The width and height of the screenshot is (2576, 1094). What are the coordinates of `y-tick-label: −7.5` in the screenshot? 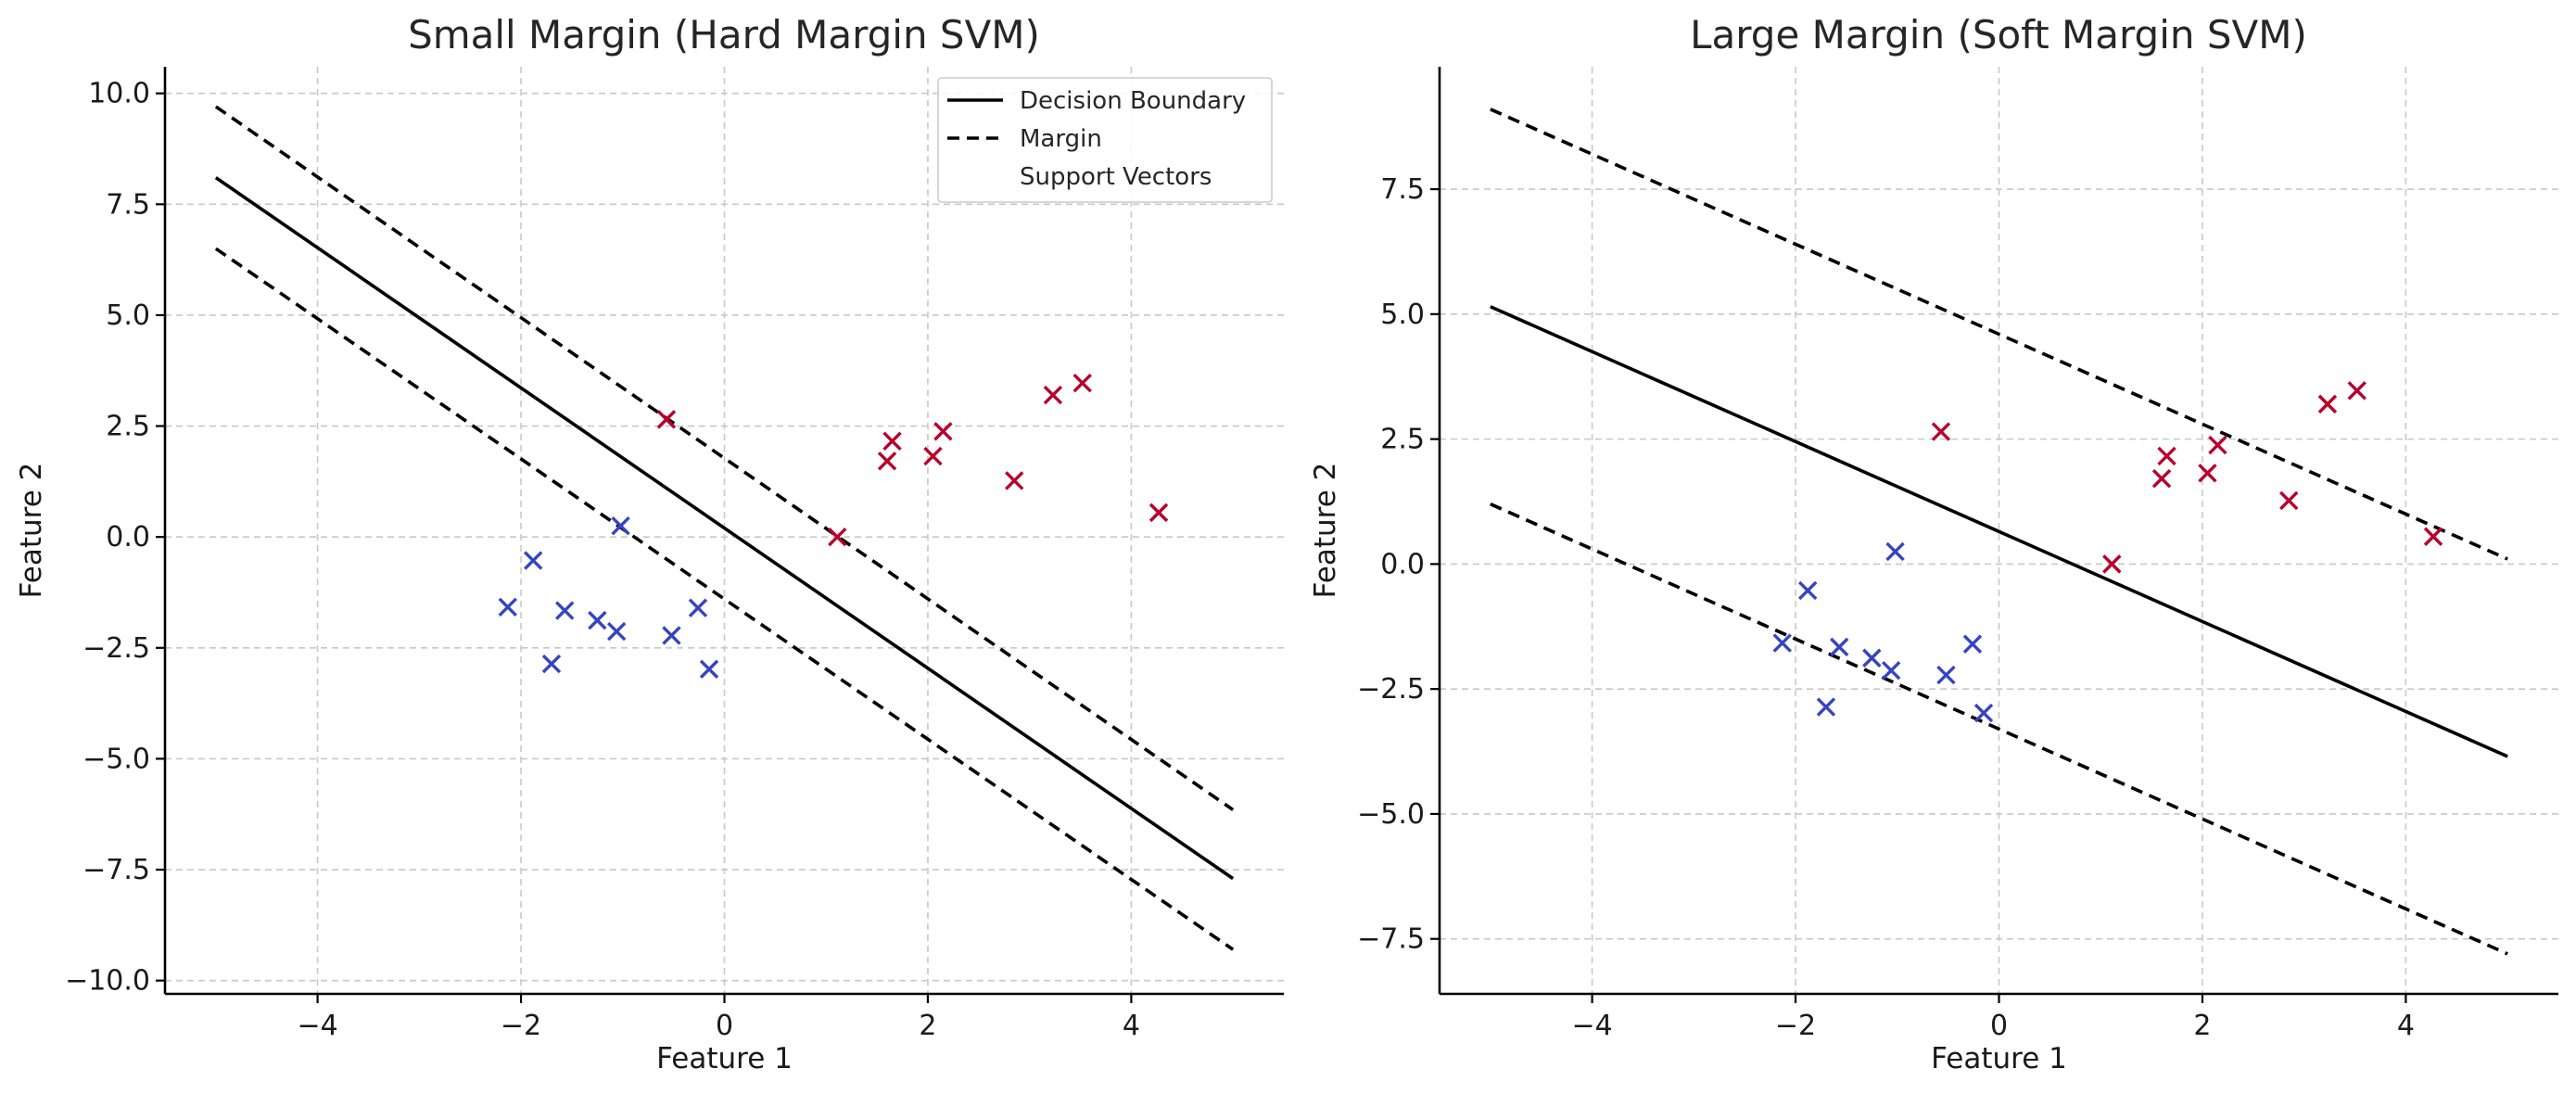 It's located at (116, 870).